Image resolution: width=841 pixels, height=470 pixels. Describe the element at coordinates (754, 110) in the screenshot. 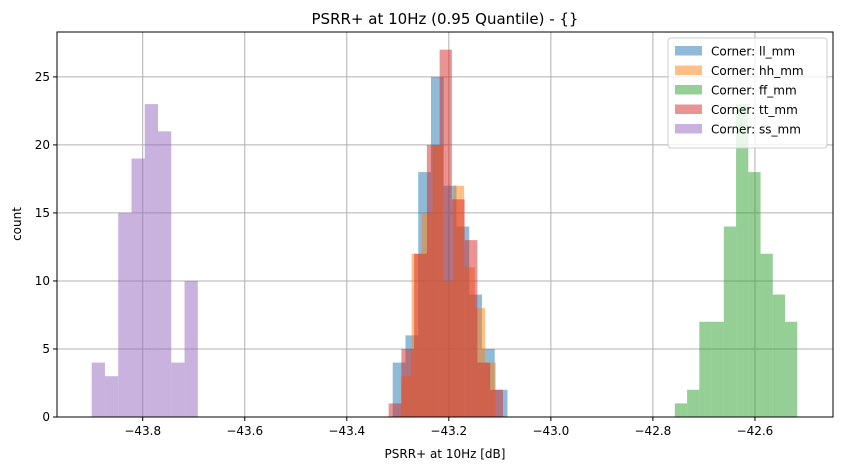

I see `legend-label: Corner: tt_mm` at that location.